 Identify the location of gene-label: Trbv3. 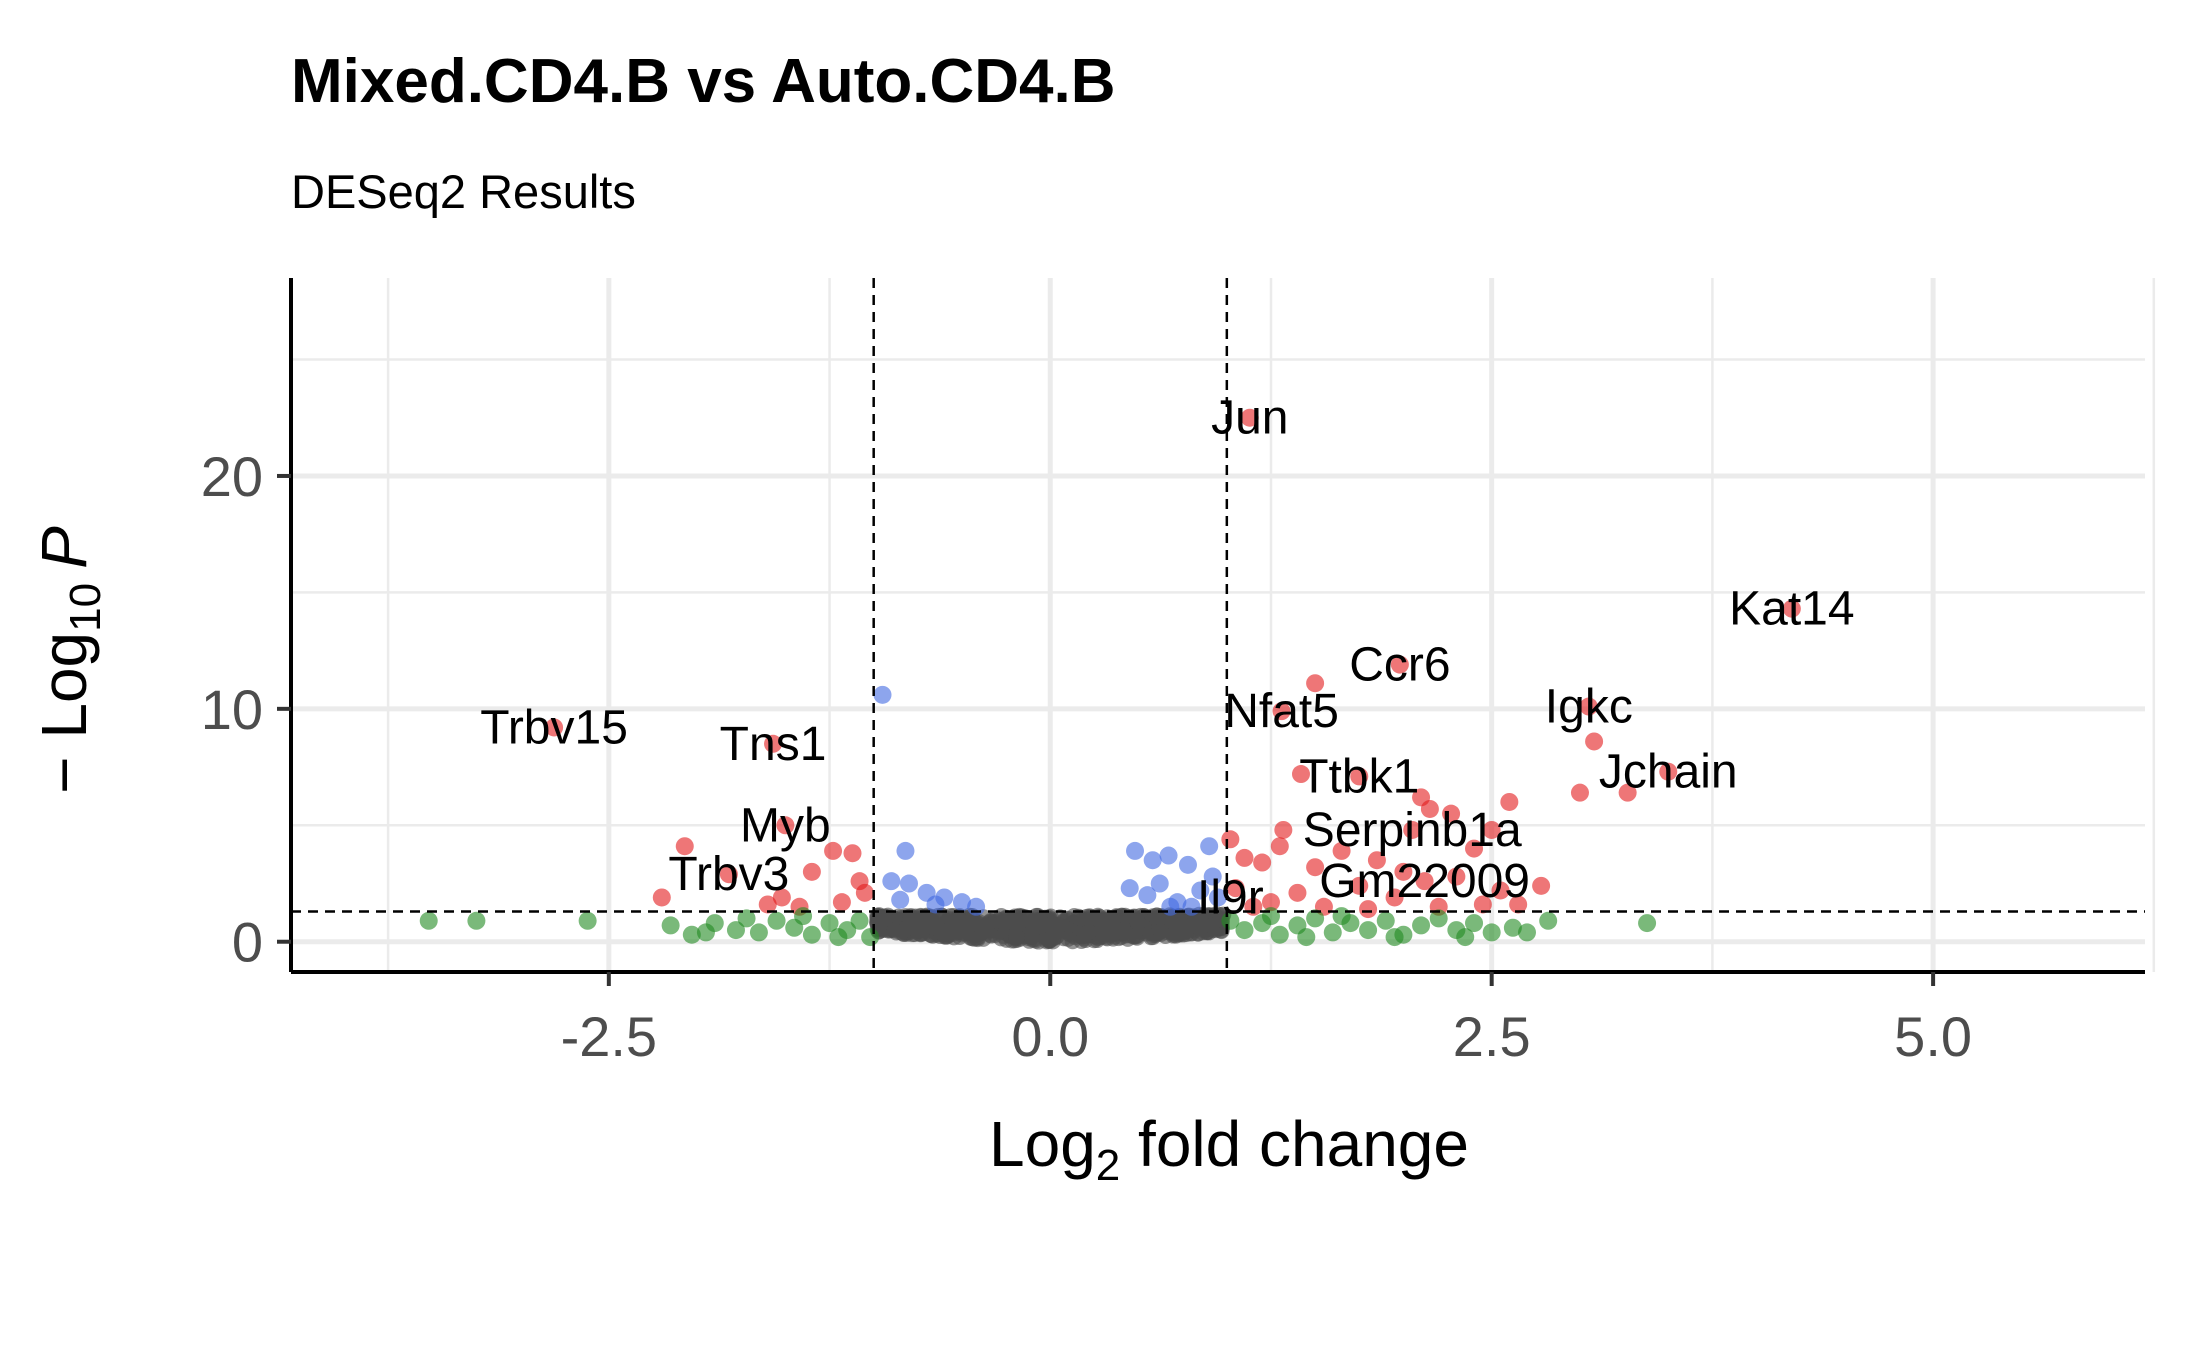
(728, 874).